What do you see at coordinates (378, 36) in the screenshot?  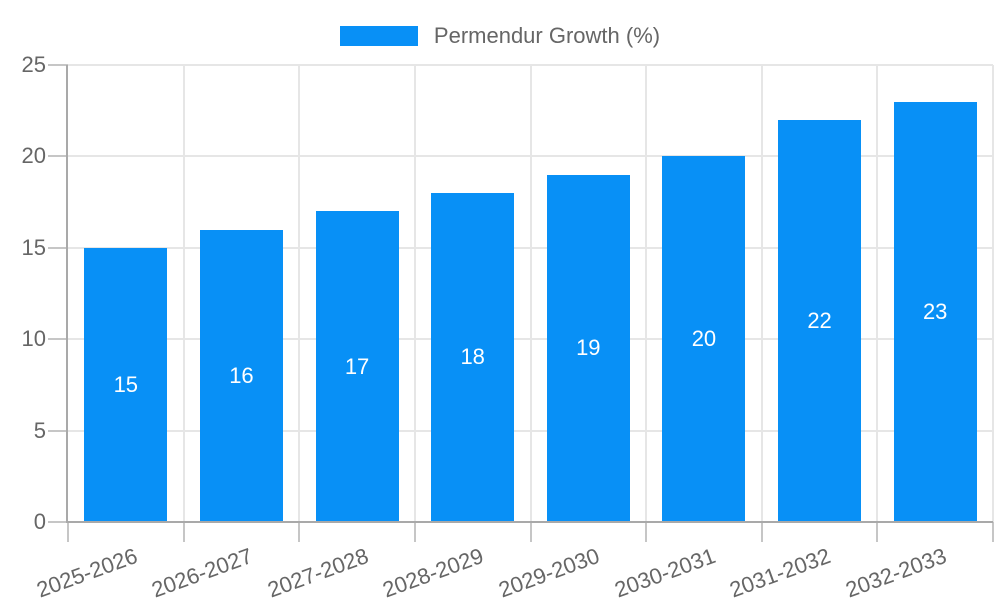 I see `legend-swatch-icon` at bounding box center [378, 36].